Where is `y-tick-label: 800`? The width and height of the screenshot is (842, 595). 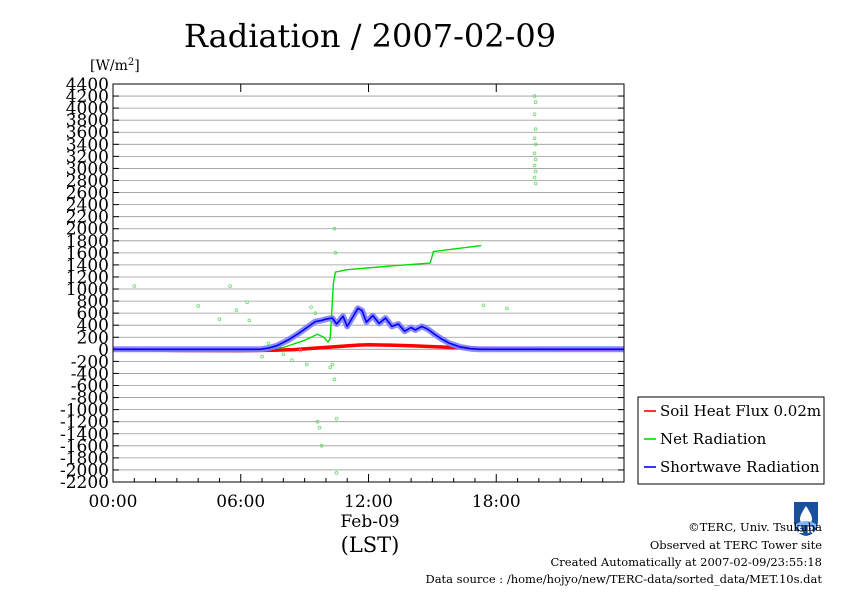
y-tick-label: 800 is located at coordinates (93, 302).